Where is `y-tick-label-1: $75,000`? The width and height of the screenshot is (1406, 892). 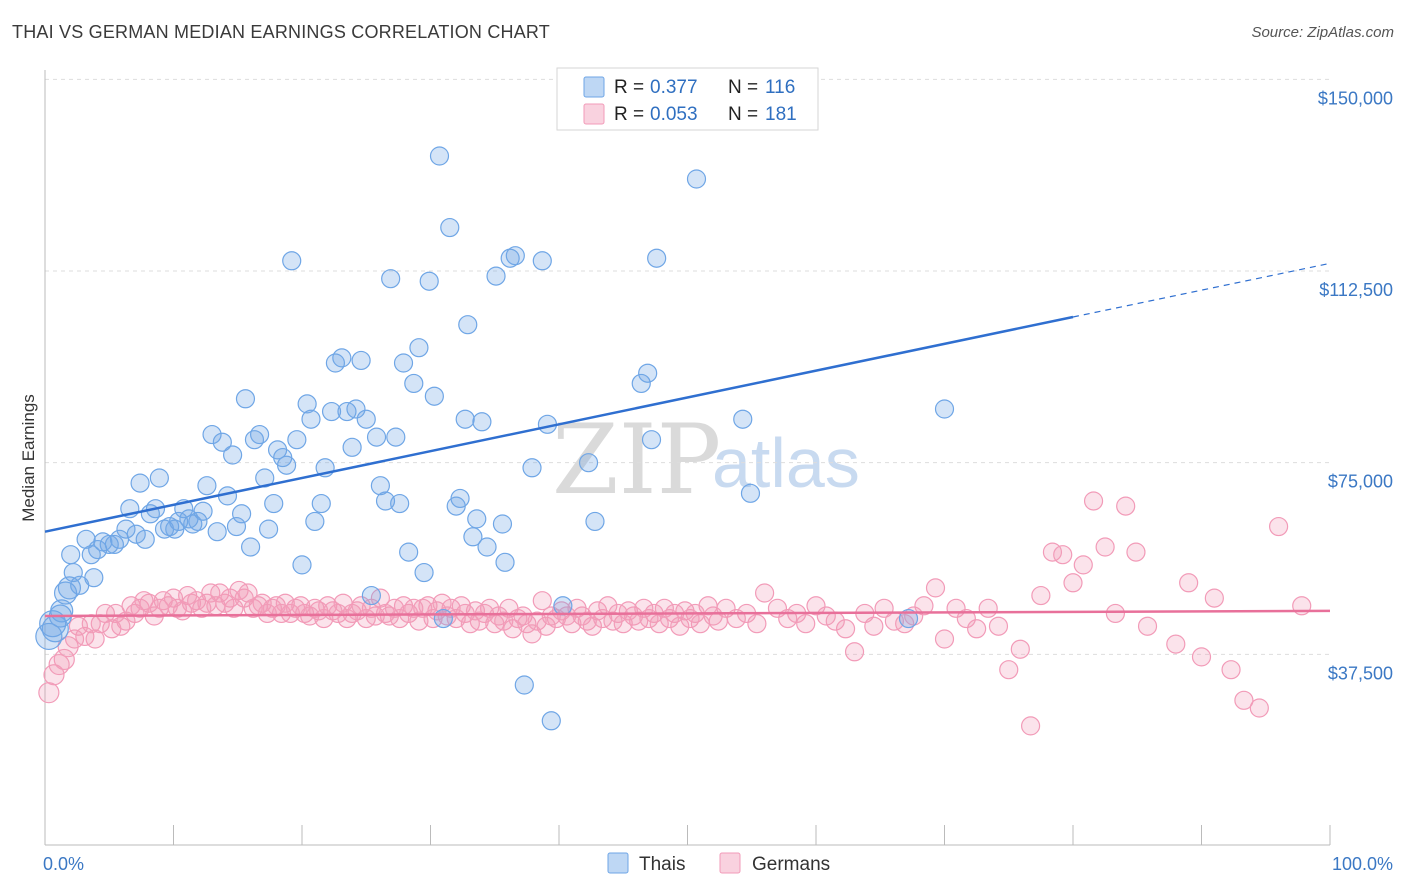
y-tick-label-1: $75,000 is located at coordinates (1360, 482).